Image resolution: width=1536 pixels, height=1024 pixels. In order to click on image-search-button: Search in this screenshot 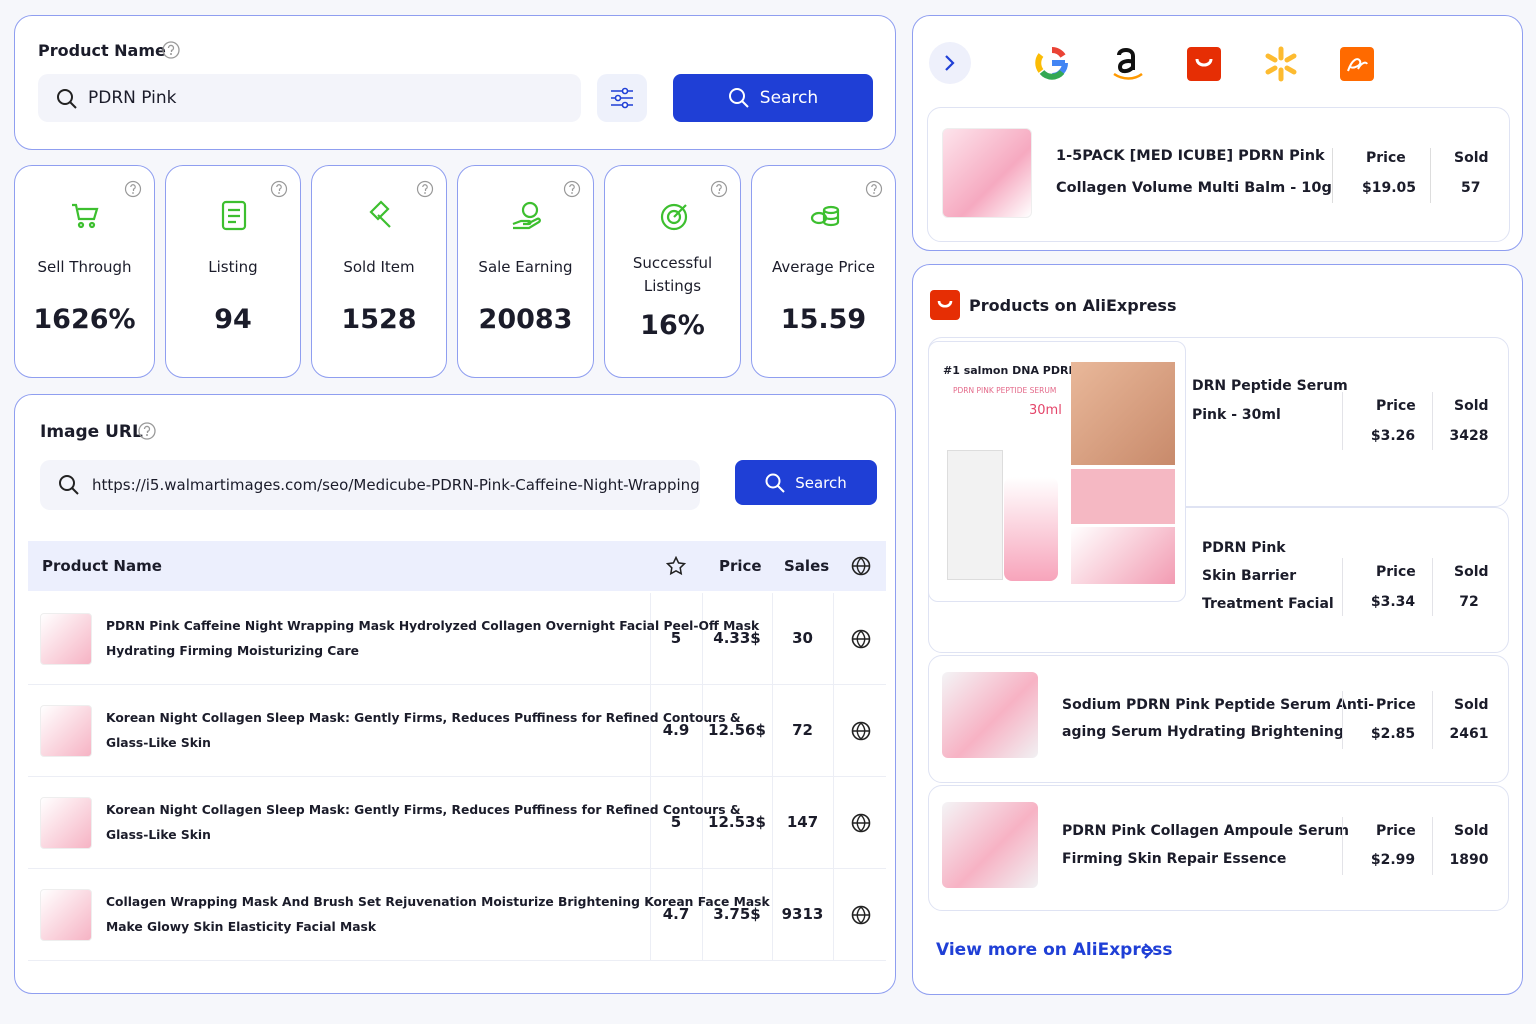, I will do `click(806, 482)`.